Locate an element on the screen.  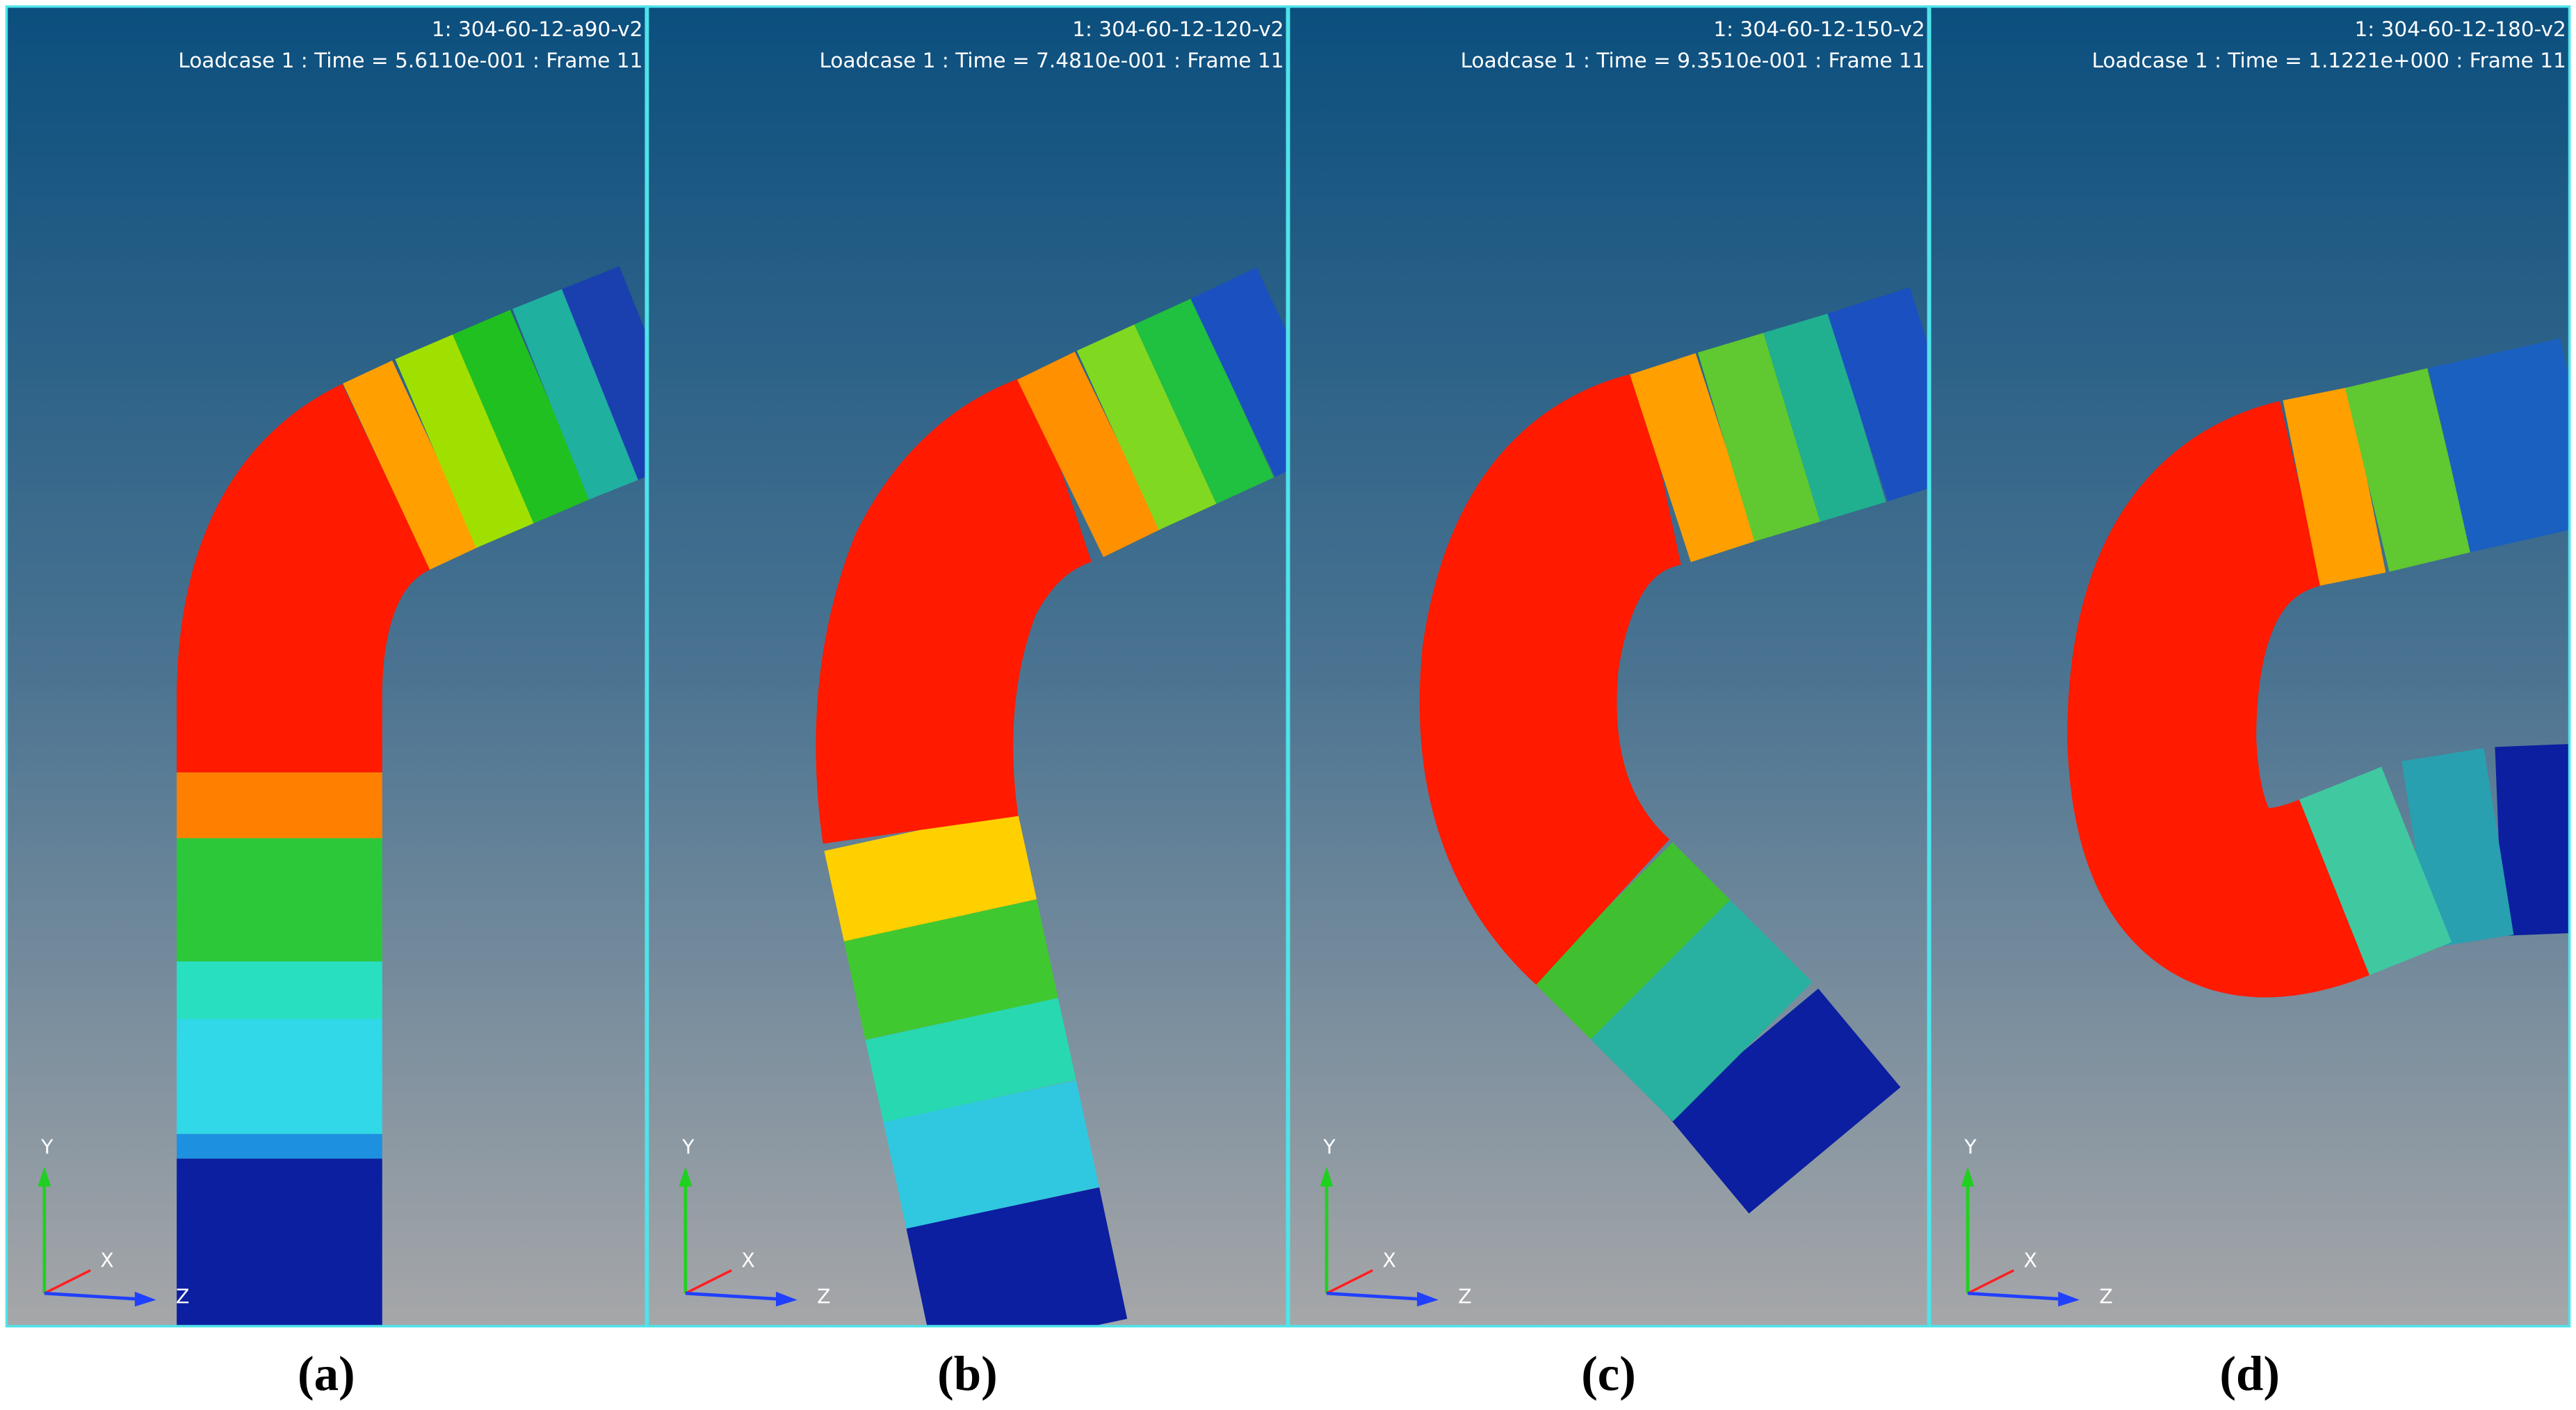
model-title: 1: 304-60-12-180-v2 is located at coordinates (2460, 29).